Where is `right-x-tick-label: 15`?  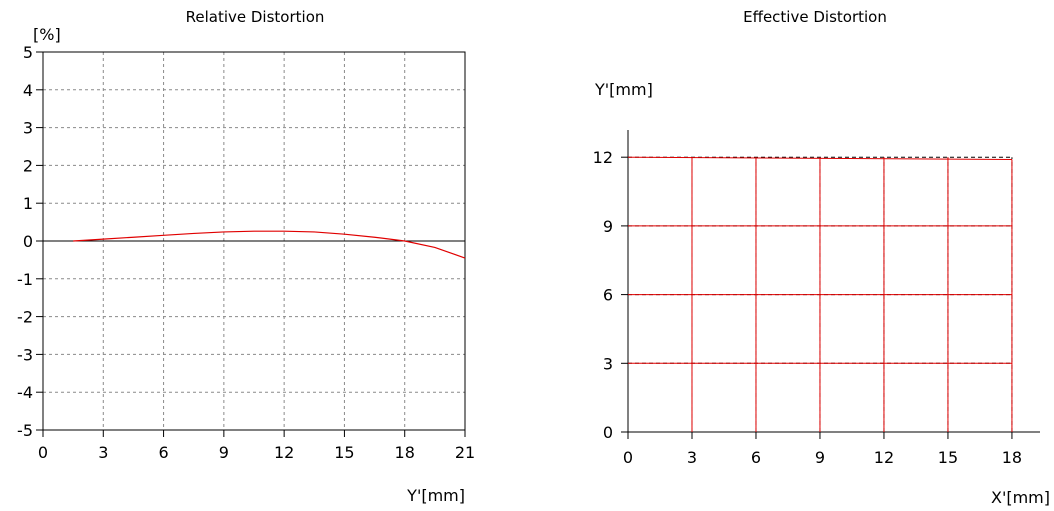
right-x-tick-label: 15 is located at coordinates (948, 457).